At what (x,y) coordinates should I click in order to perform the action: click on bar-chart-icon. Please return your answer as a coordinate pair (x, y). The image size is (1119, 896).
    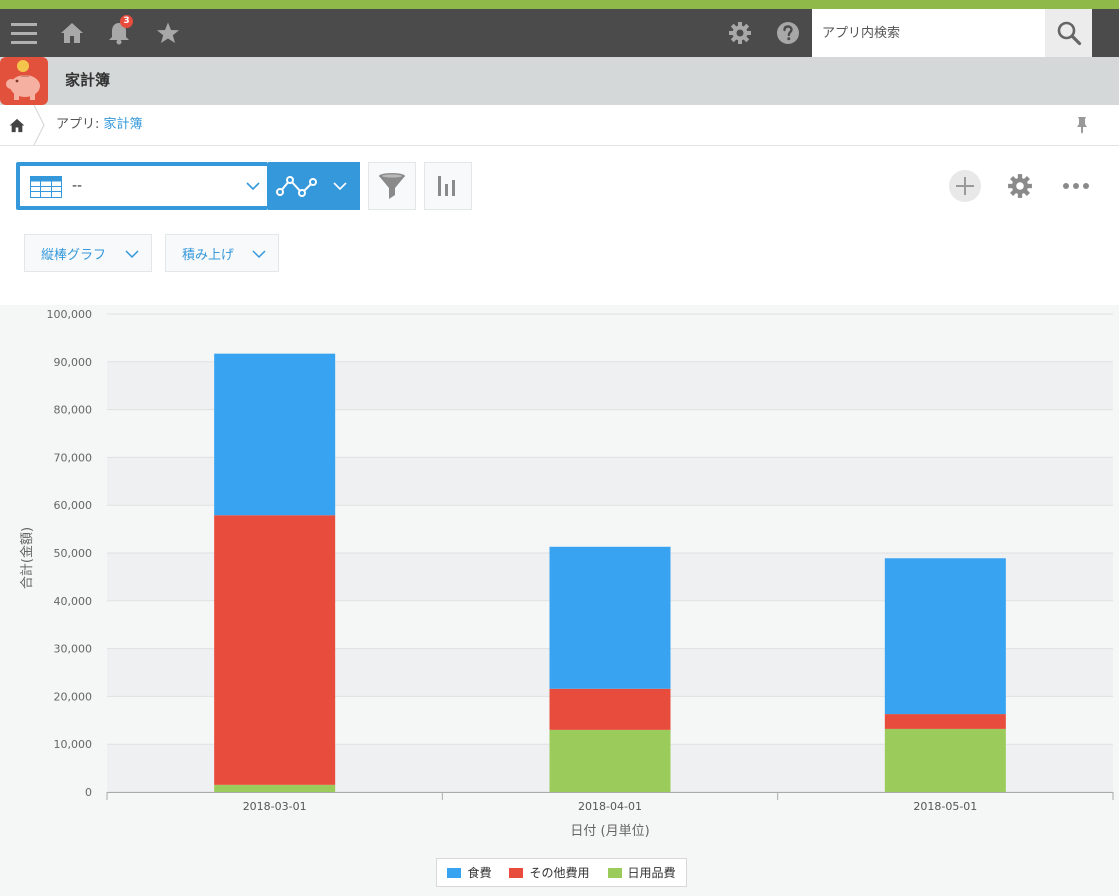
    Looking at the image, I should click on (446, 186).